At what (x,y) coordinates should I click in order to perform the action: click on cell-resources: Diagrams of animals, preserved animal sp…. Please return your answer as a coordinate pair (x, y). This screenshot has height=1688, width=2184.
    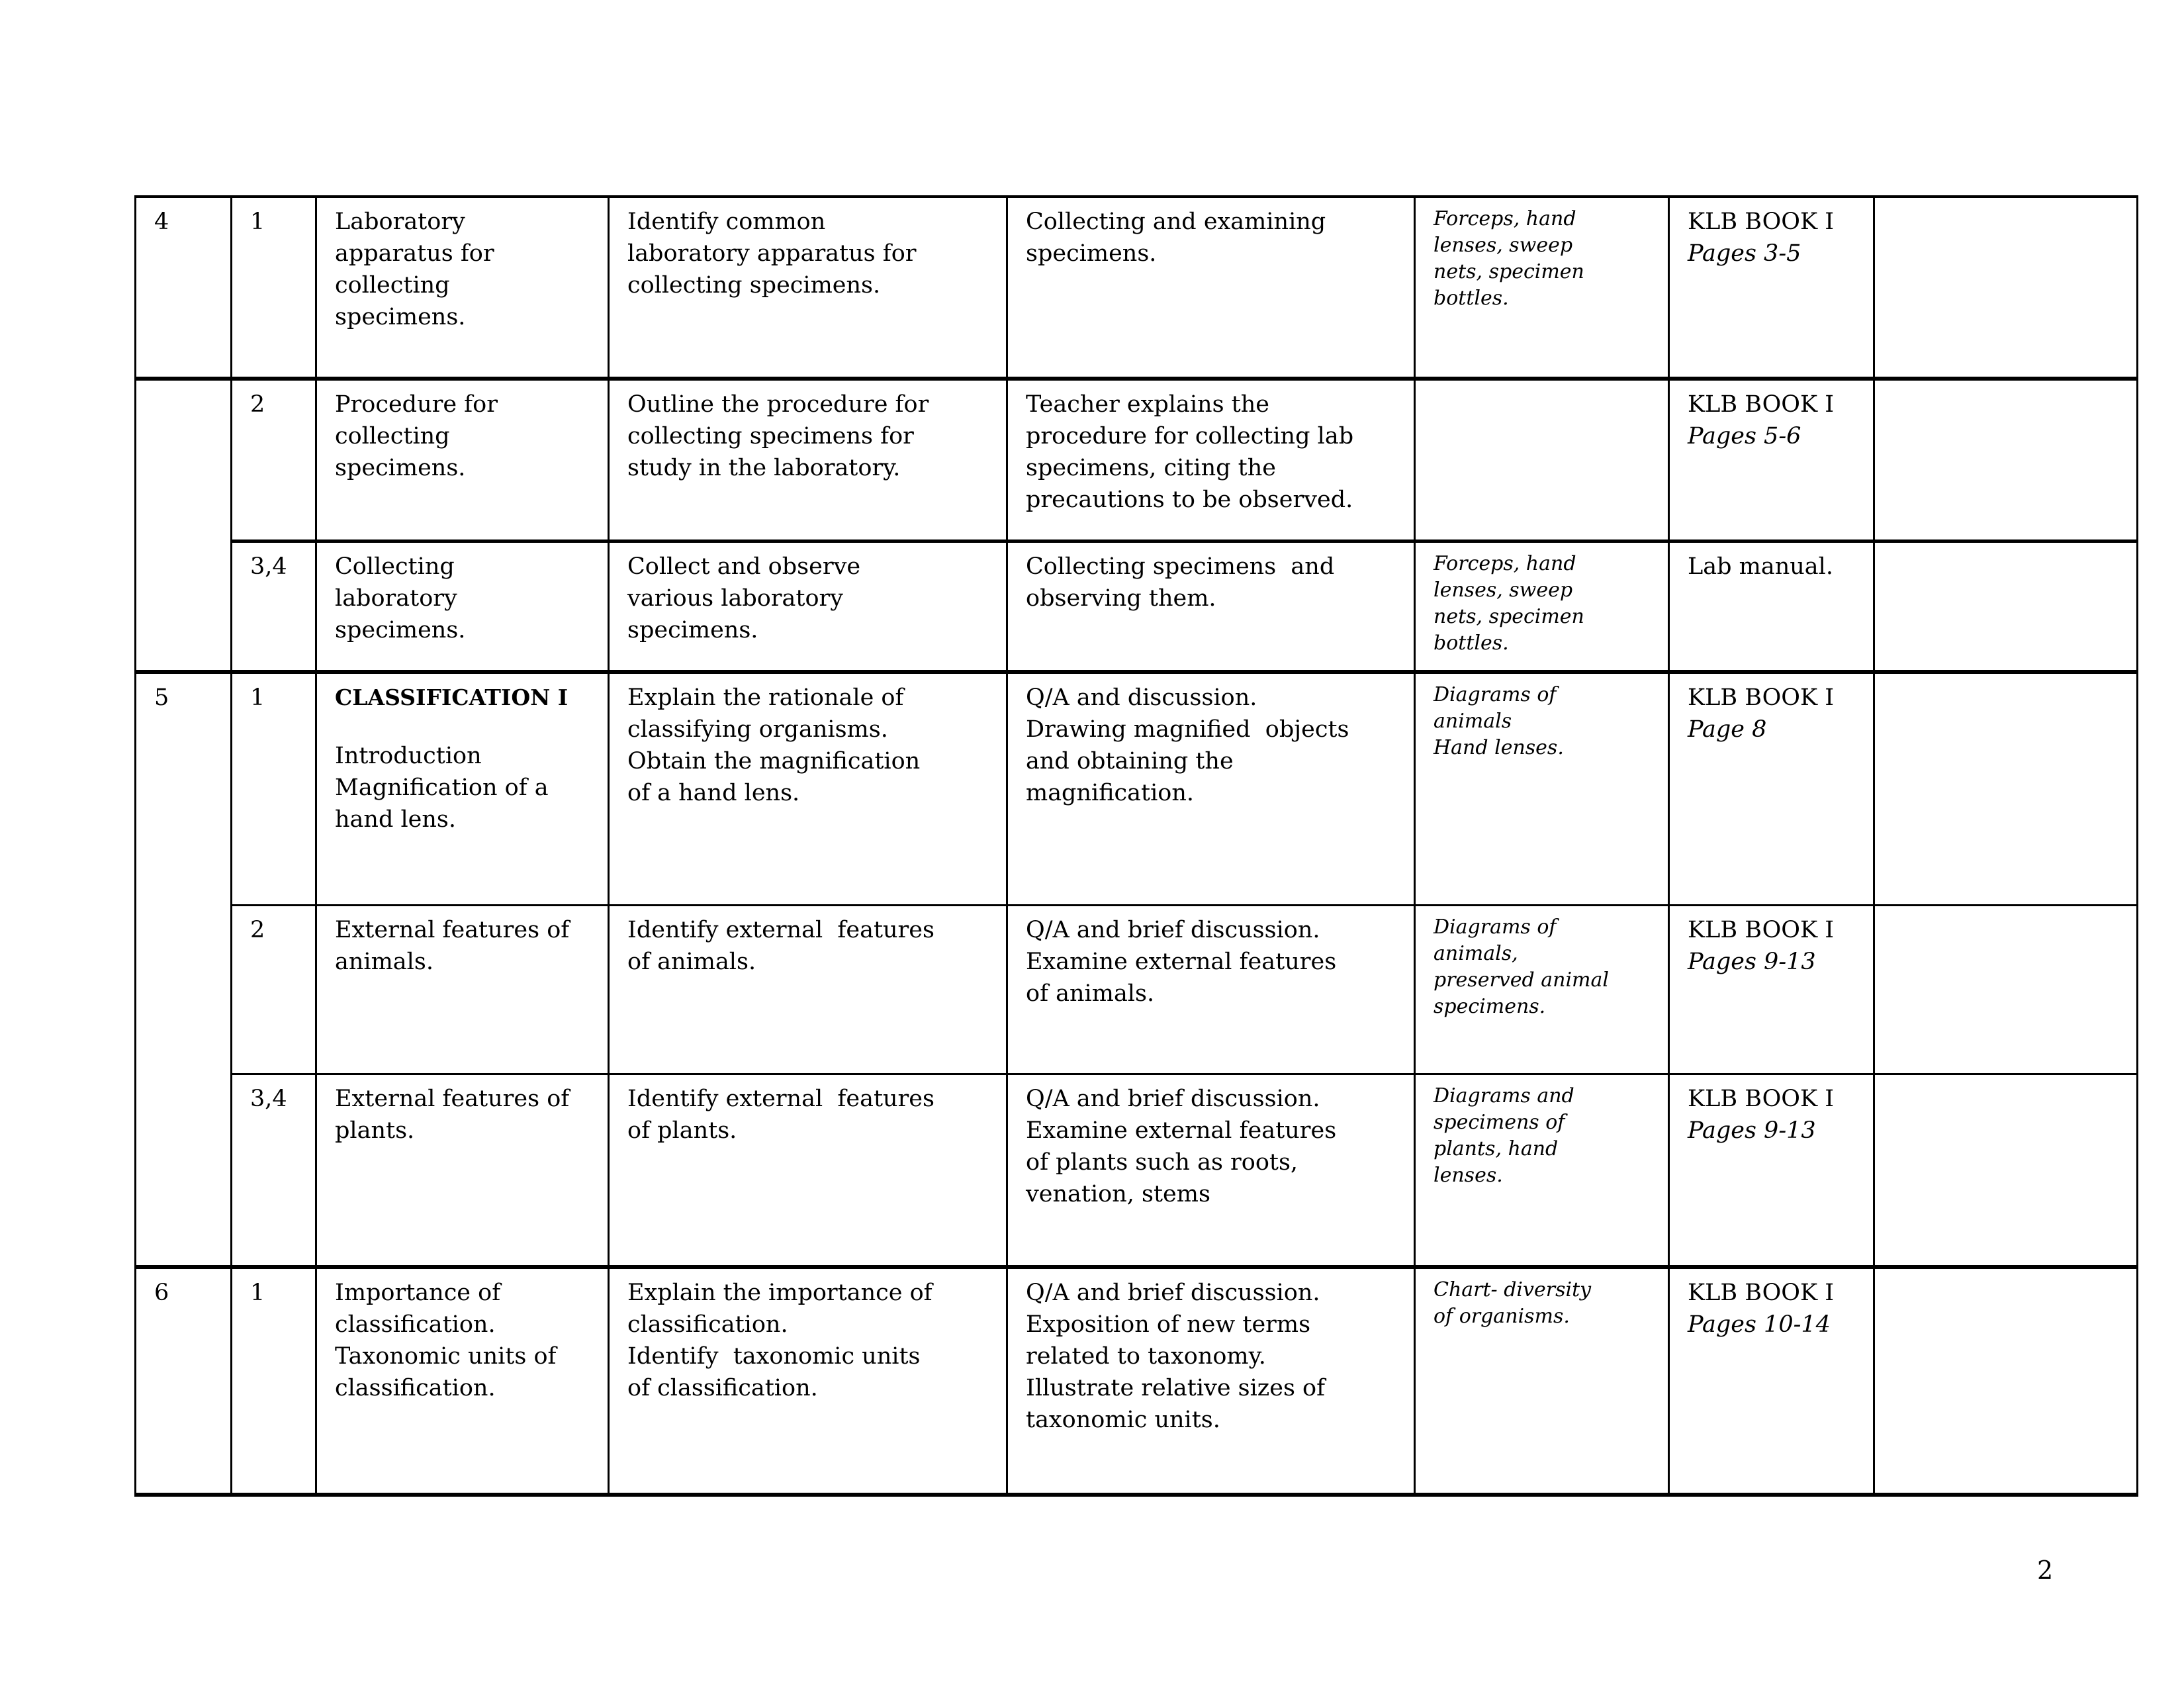
    Looking at the image, I should click on (1542, 989).